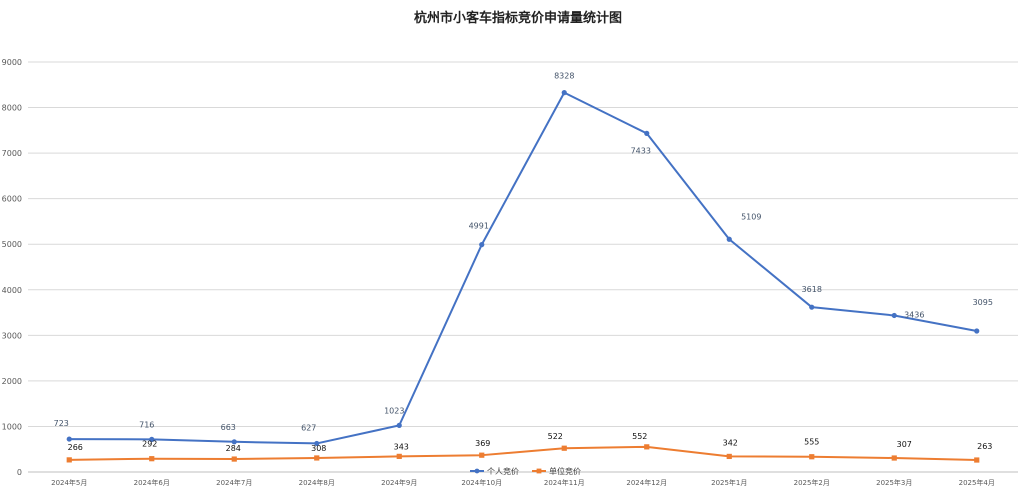 The height and width of the screenshot is (492, 1036). I want to click on x-tick-label: 2024年11月, so click(564, 482).